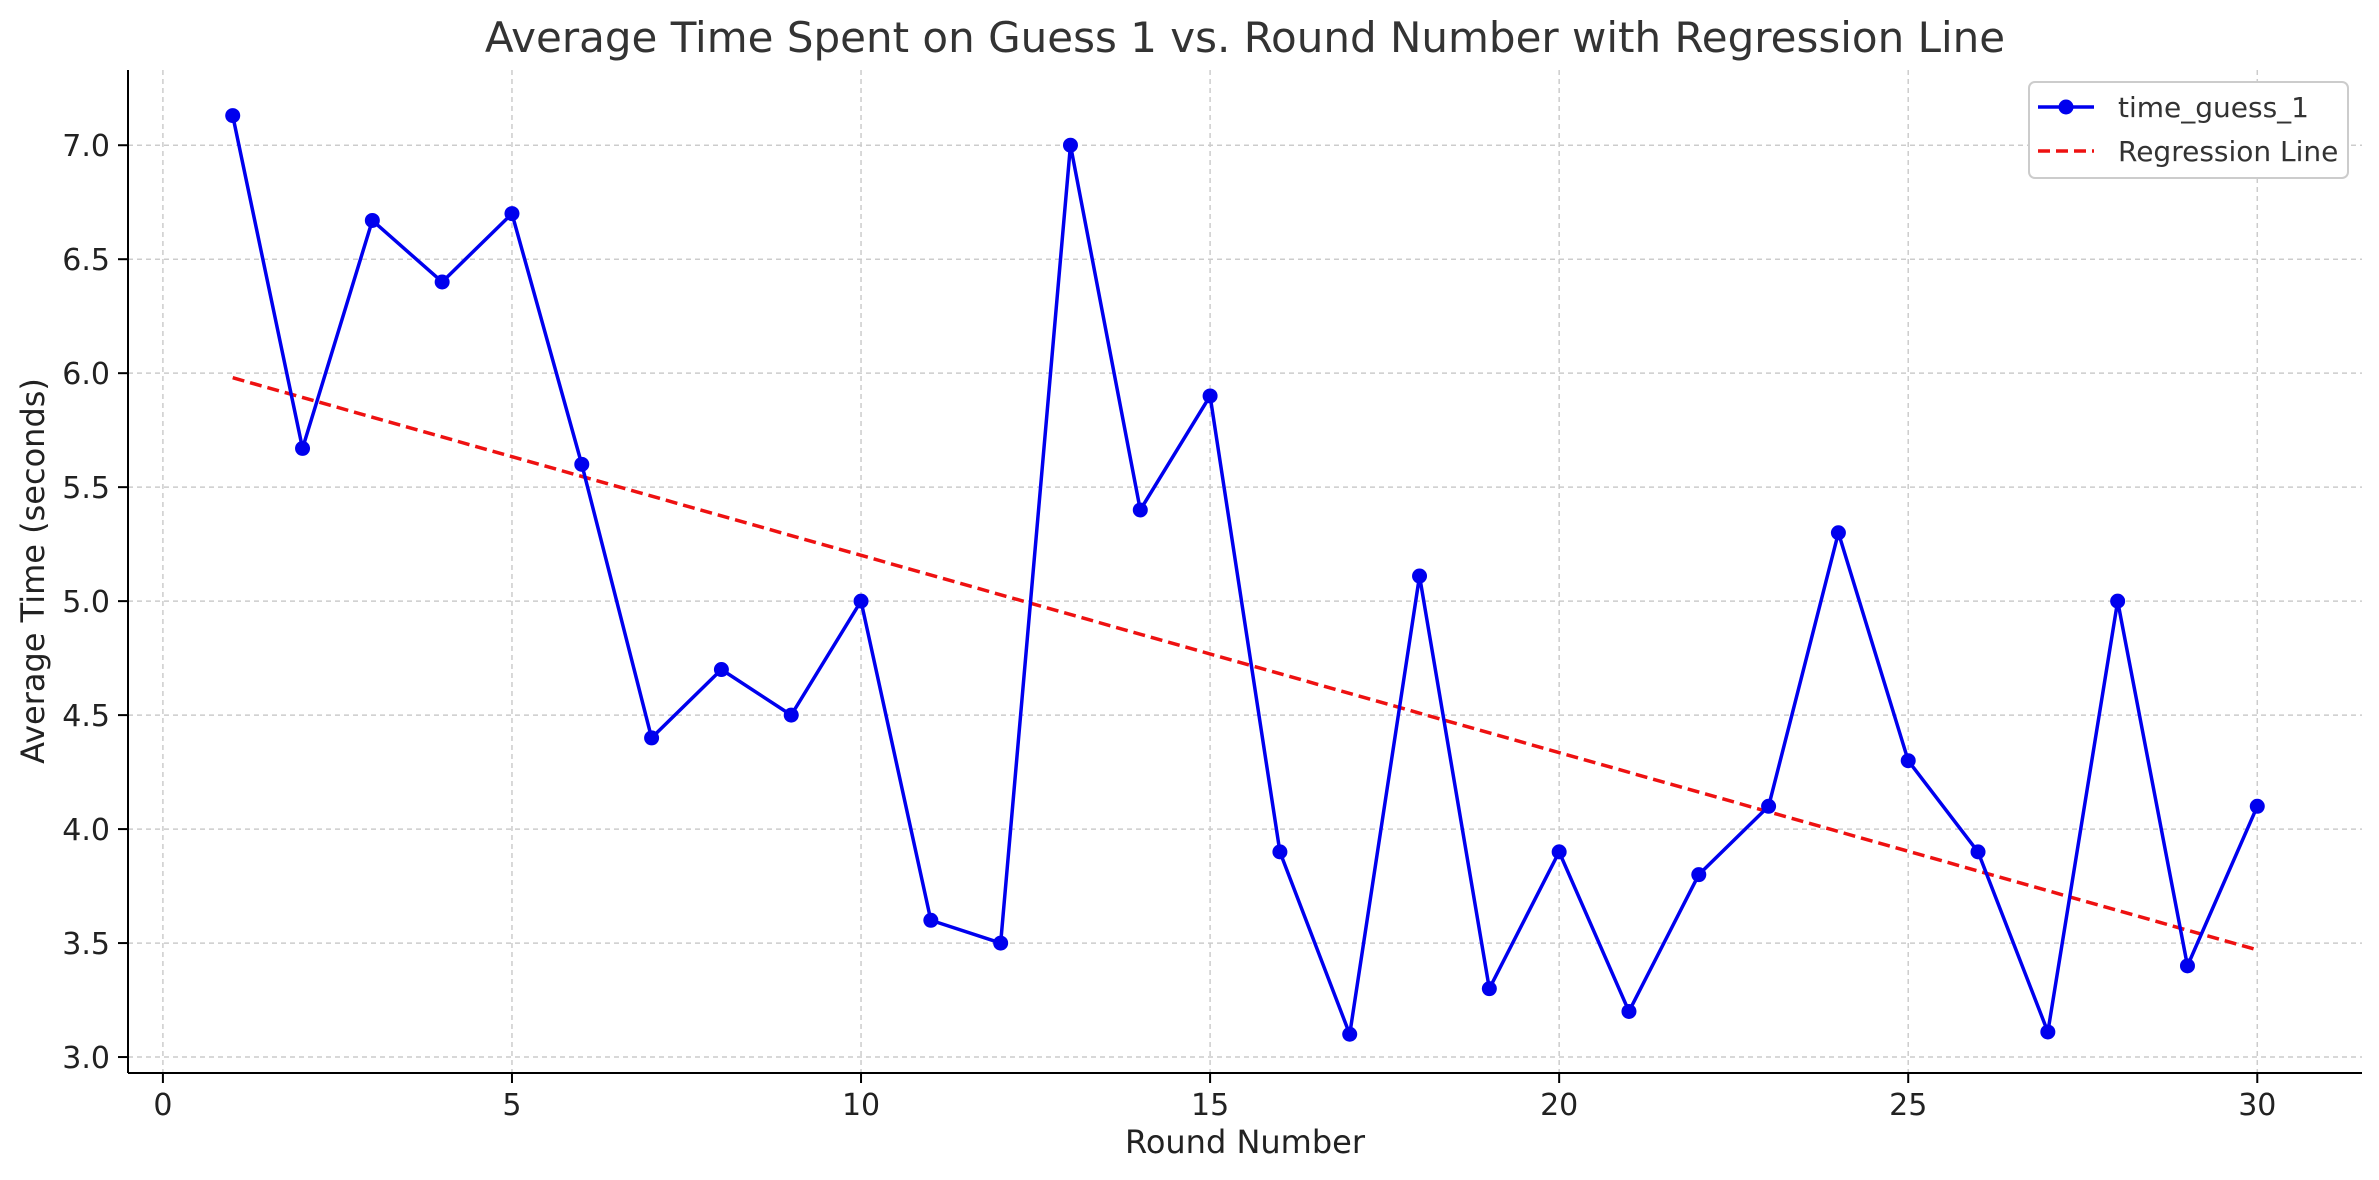 This screenshot has height=1180, width=2379. I want to click on y-tick-label: 4.0, so click(86, 830).